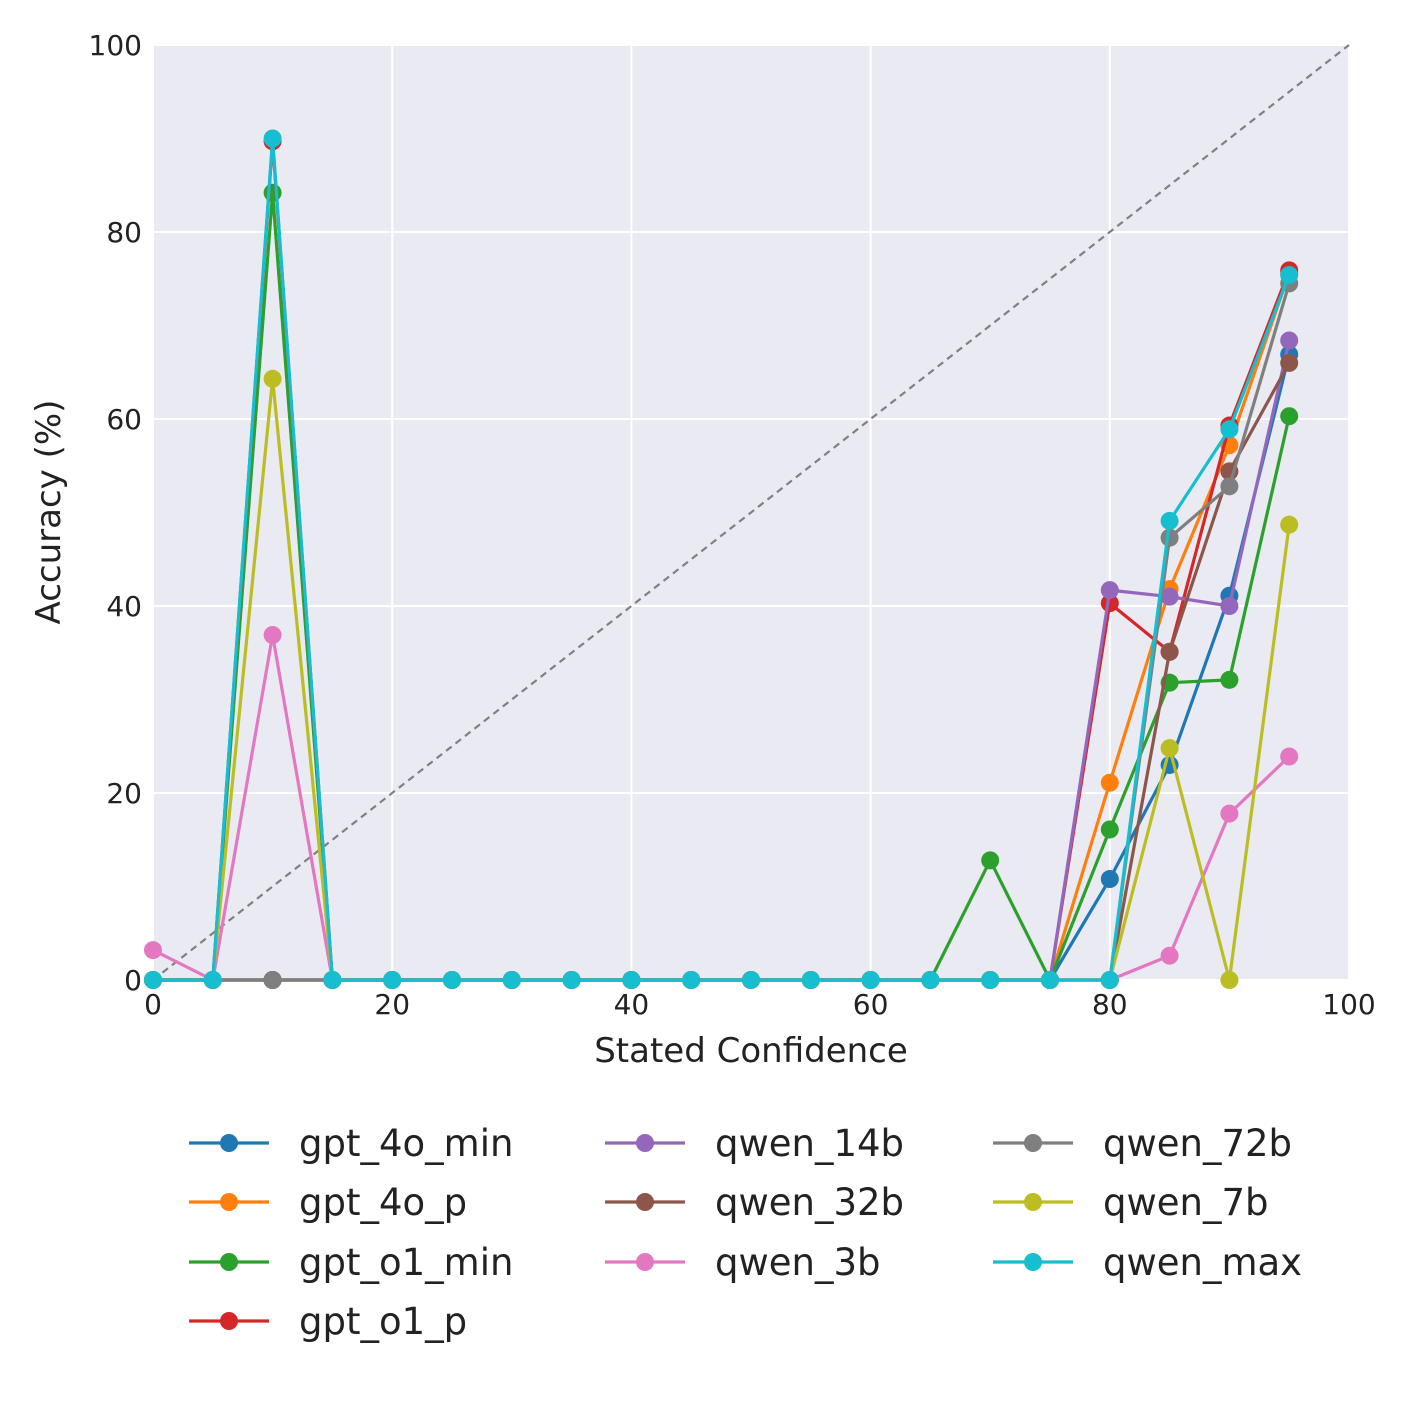 This screenshot has width=1412, height=1412. I want to click on x-tick-label: 100, so click(1348, 1004).